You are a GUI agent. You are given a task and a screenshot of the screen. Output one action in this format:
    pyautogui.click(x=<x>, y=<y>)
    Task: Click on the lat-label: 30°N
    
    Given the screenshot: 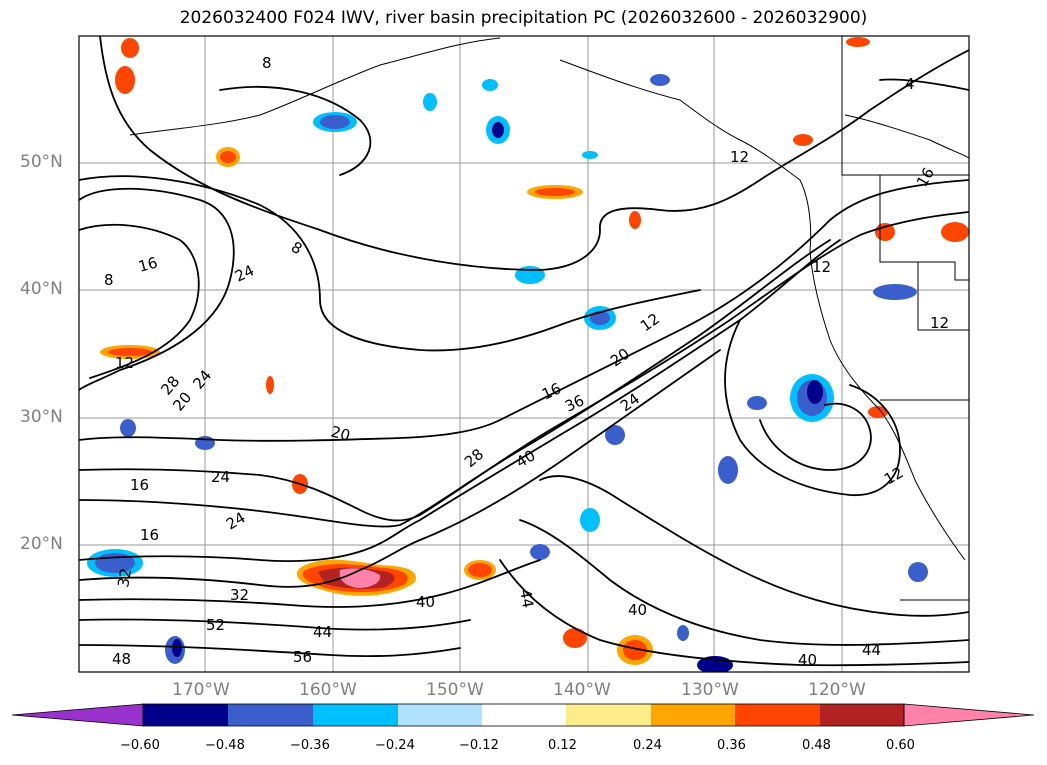 What is the action you would take?
    pyautogui.click(x=41, y=417)
    